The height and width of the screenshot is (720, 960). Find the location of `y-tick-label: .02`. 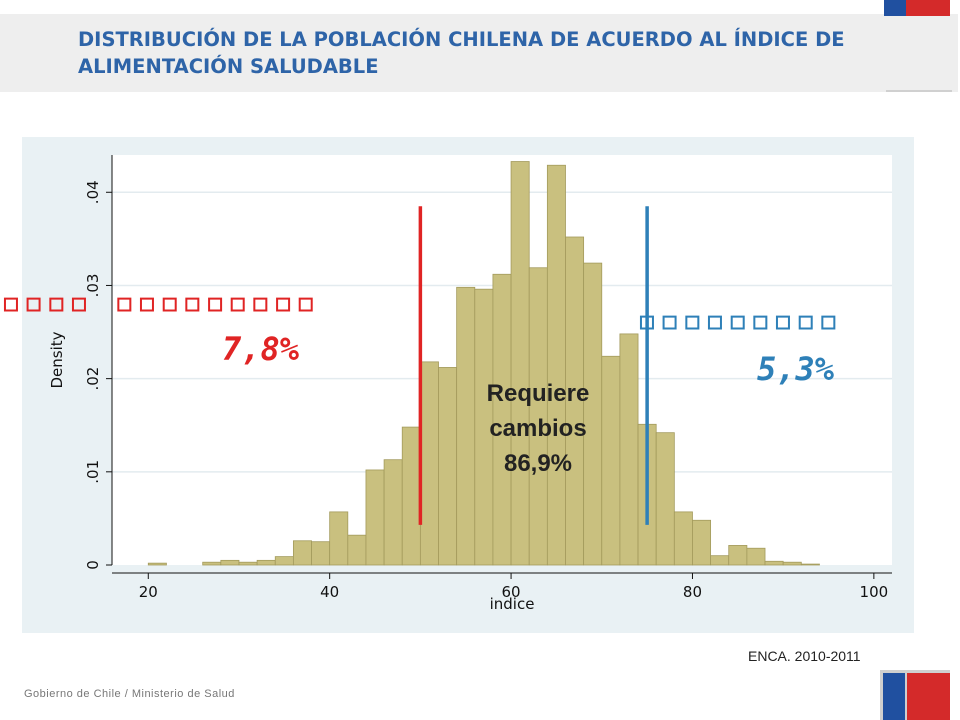

y-tick-label: .02 is located at coordinates (93, 379).